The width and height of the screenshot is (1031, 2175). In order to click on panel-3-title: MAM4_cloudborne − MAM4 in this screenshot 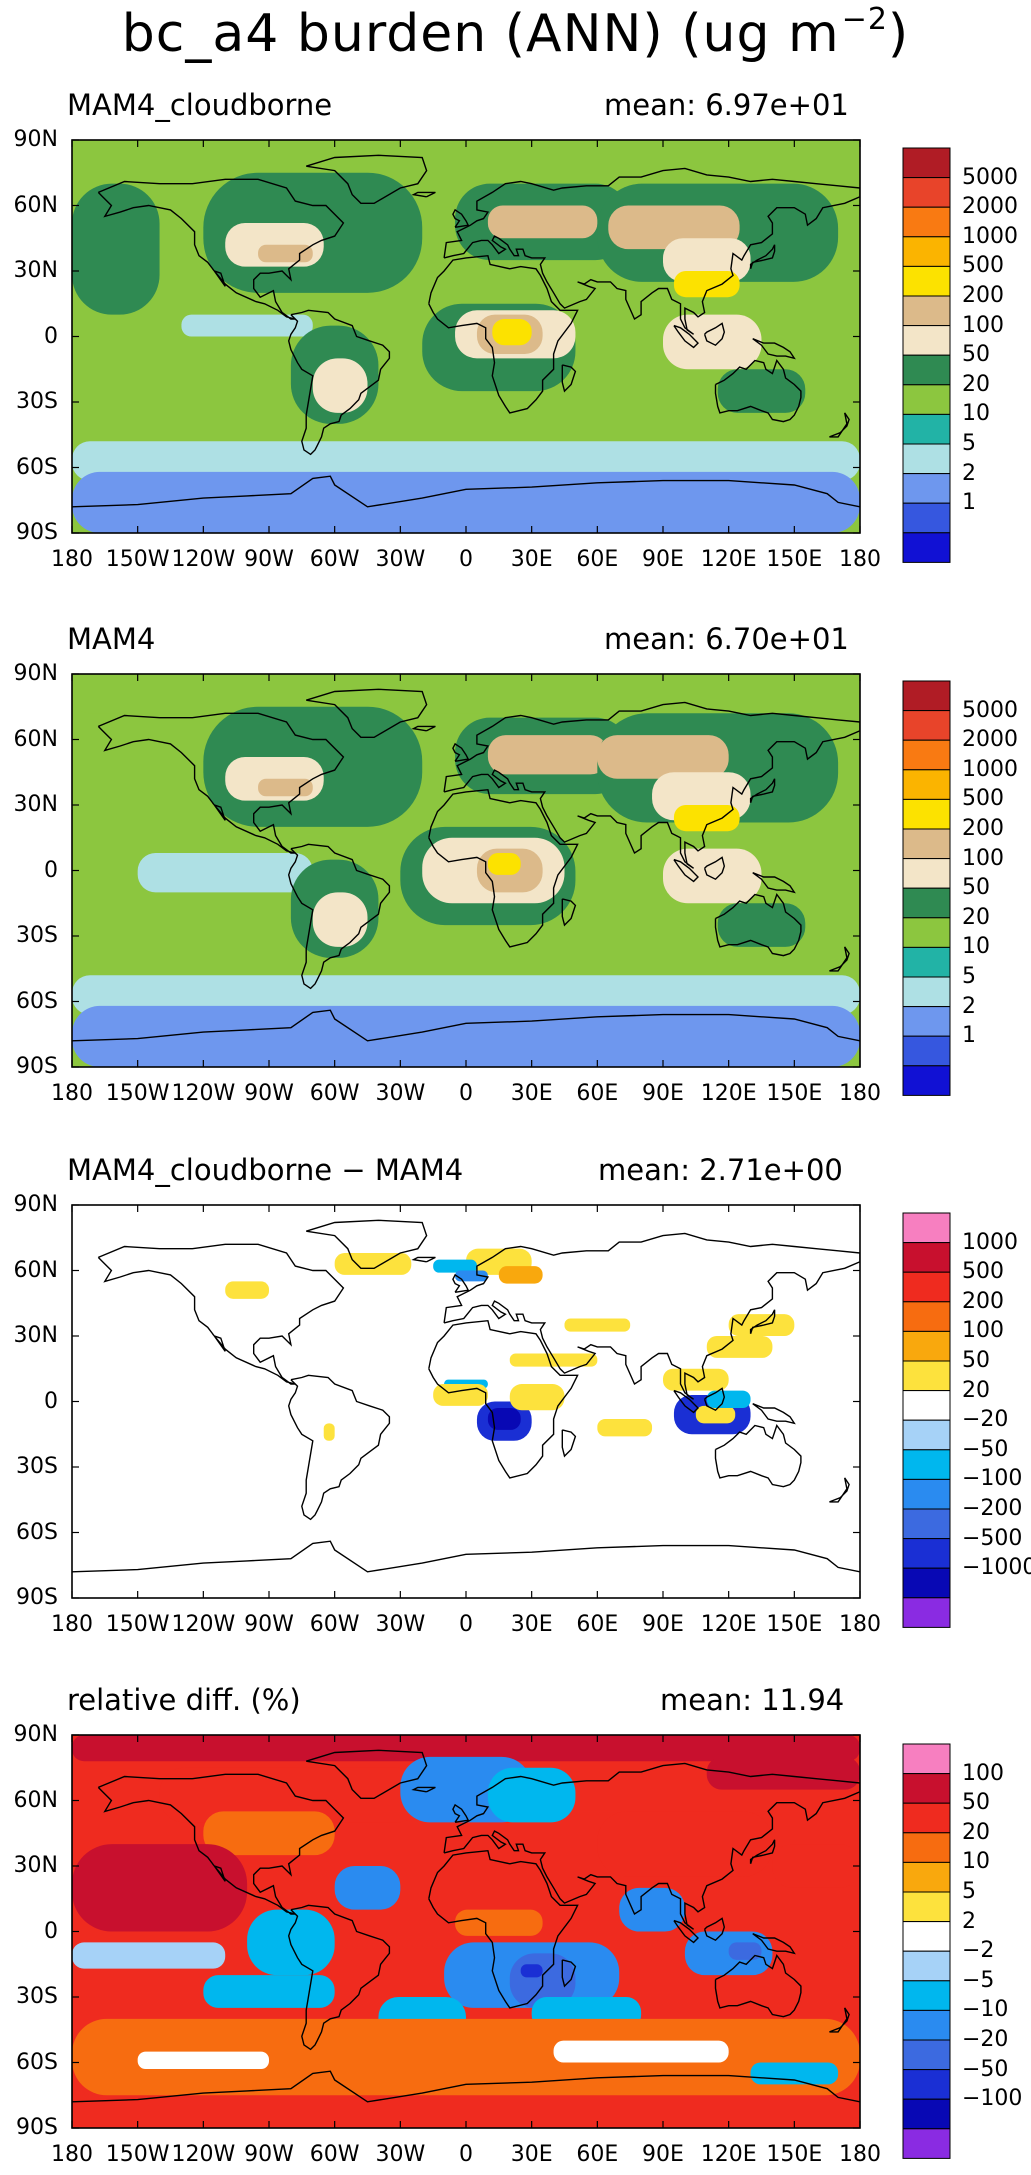, I will do `click(265, 1170)`.